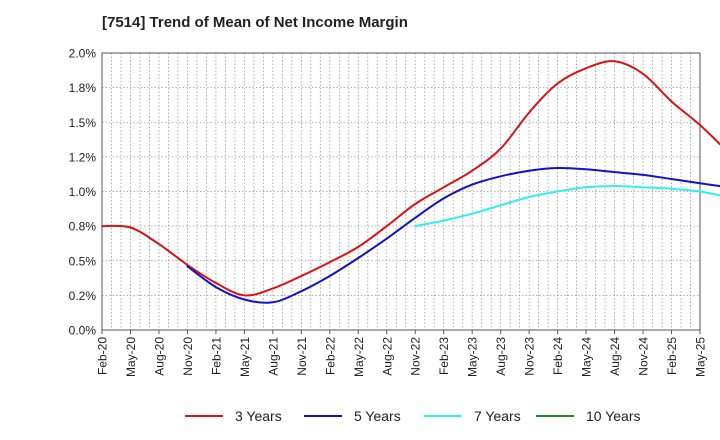 The width and height of the screenshot is (720, 440). Describe the element at coordinates (159, 356) in the screenshot. I see `x-tick-label: Aug-20` at that location.